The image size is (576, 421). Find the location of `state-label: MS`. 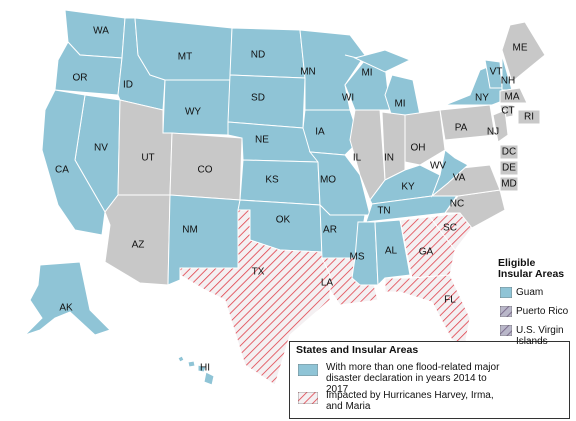

state-label: MS is located at coordinates (357, 257).